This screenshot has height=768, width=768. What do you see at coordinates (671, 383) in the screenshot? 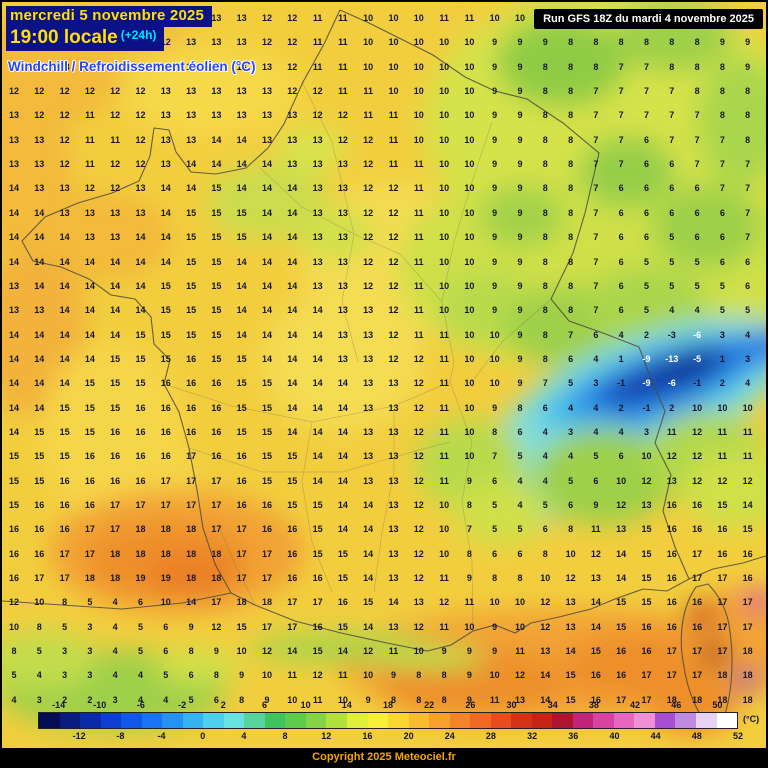
I see `grid-value: -6` at bounding box center [671, 383].